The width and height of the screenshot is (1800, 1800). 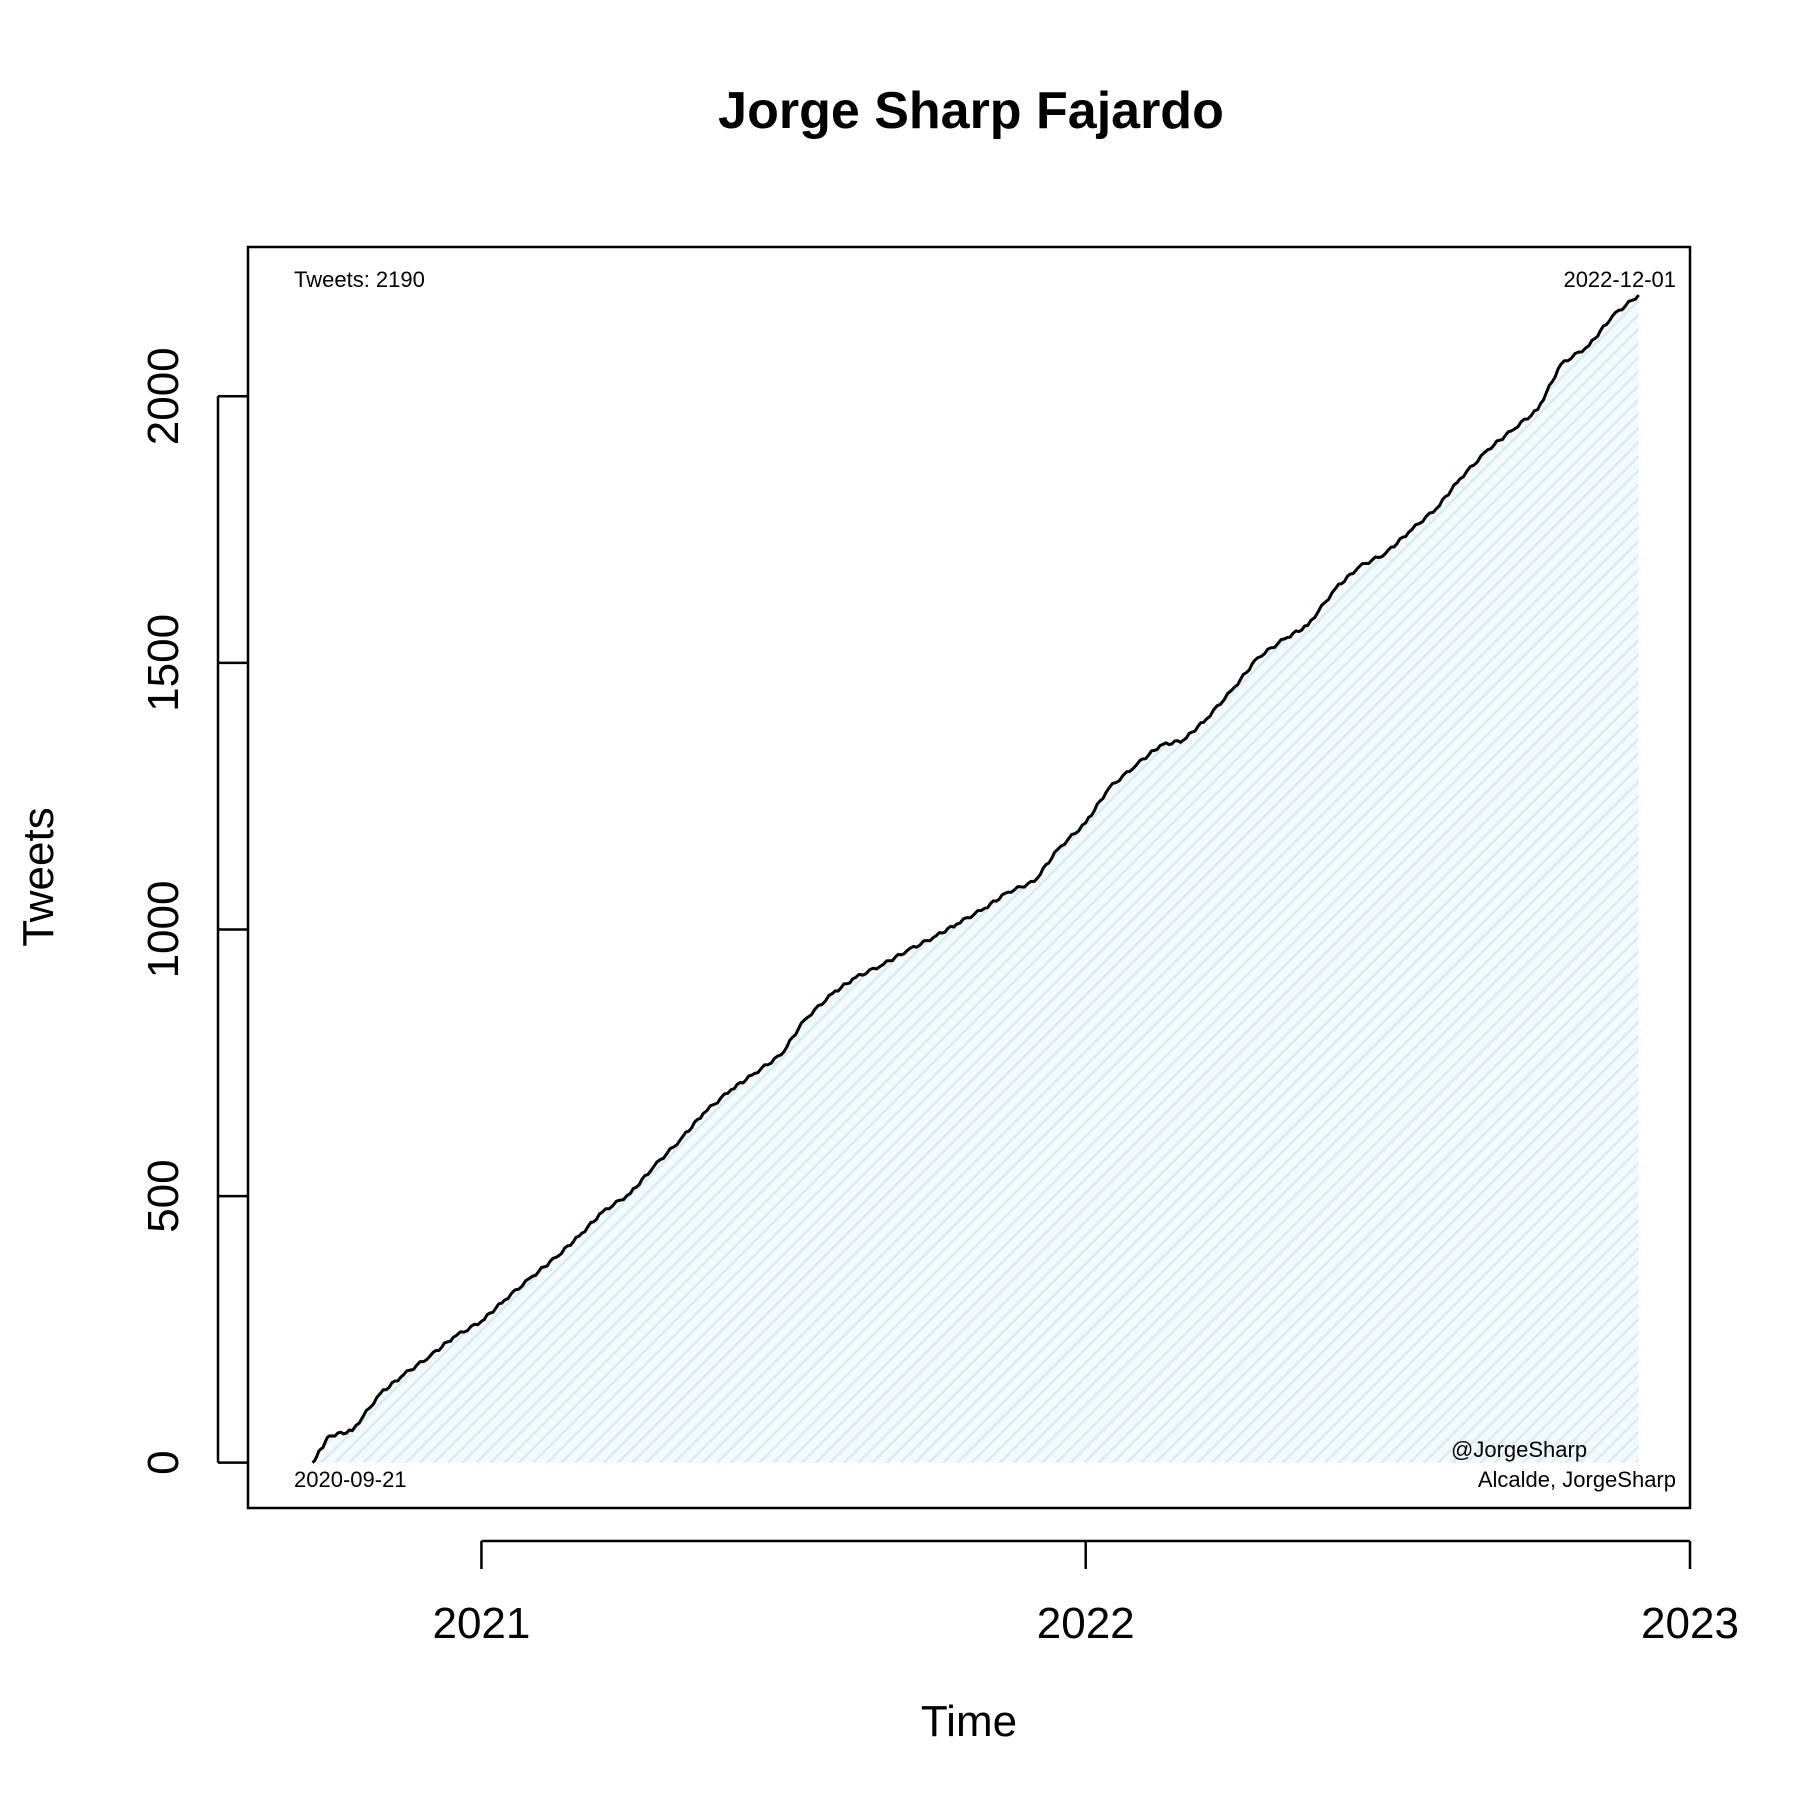 I want to click on y-axis-title: Tweets, so click(x=38, y=876).